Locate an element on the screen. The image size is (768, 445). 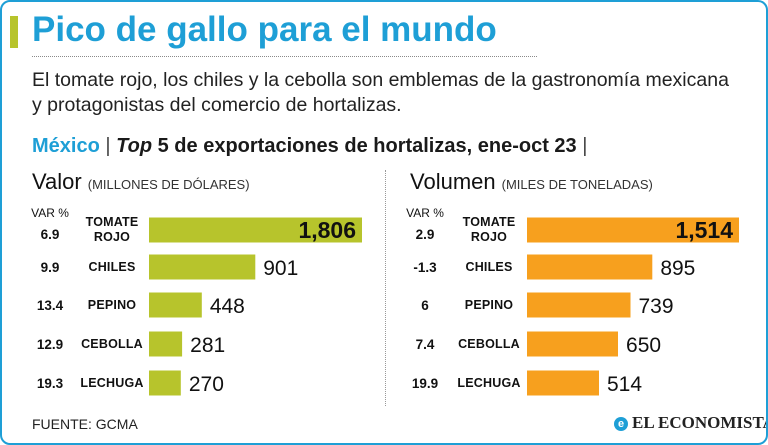
volumen-category-label: CHILES is located at coordinates (488, 267).